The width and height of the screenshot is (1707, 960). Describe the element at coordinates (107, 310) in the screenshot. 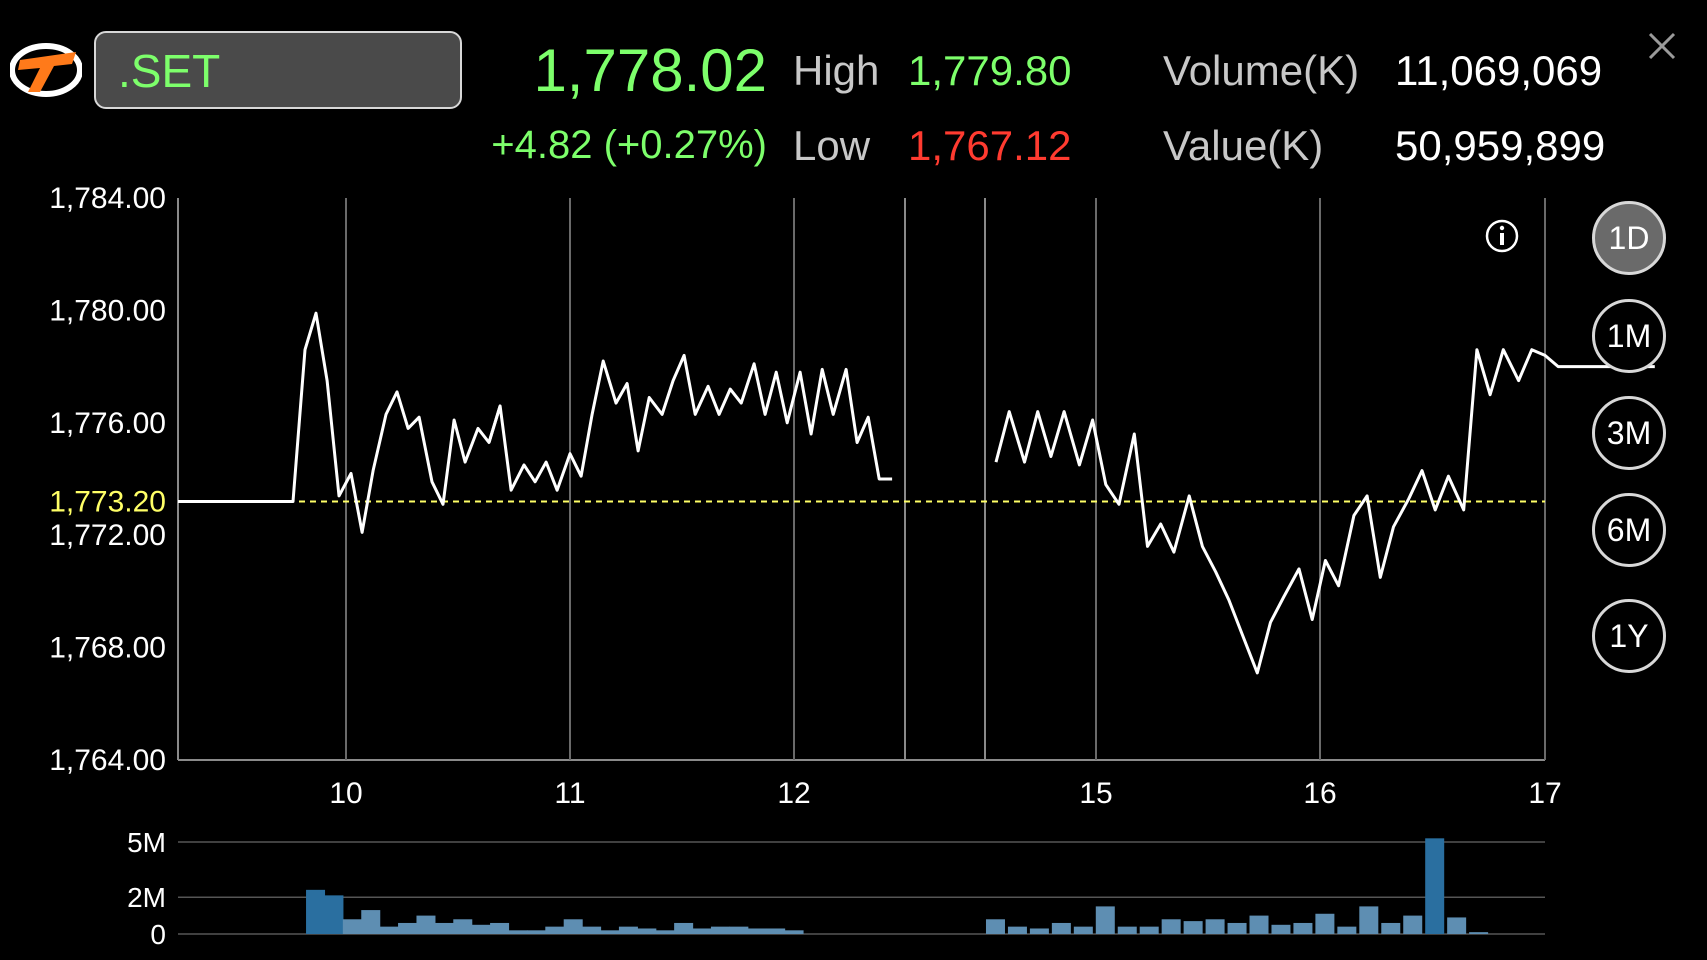

I see `price-y-tick-label: 1,780.00` at that location.